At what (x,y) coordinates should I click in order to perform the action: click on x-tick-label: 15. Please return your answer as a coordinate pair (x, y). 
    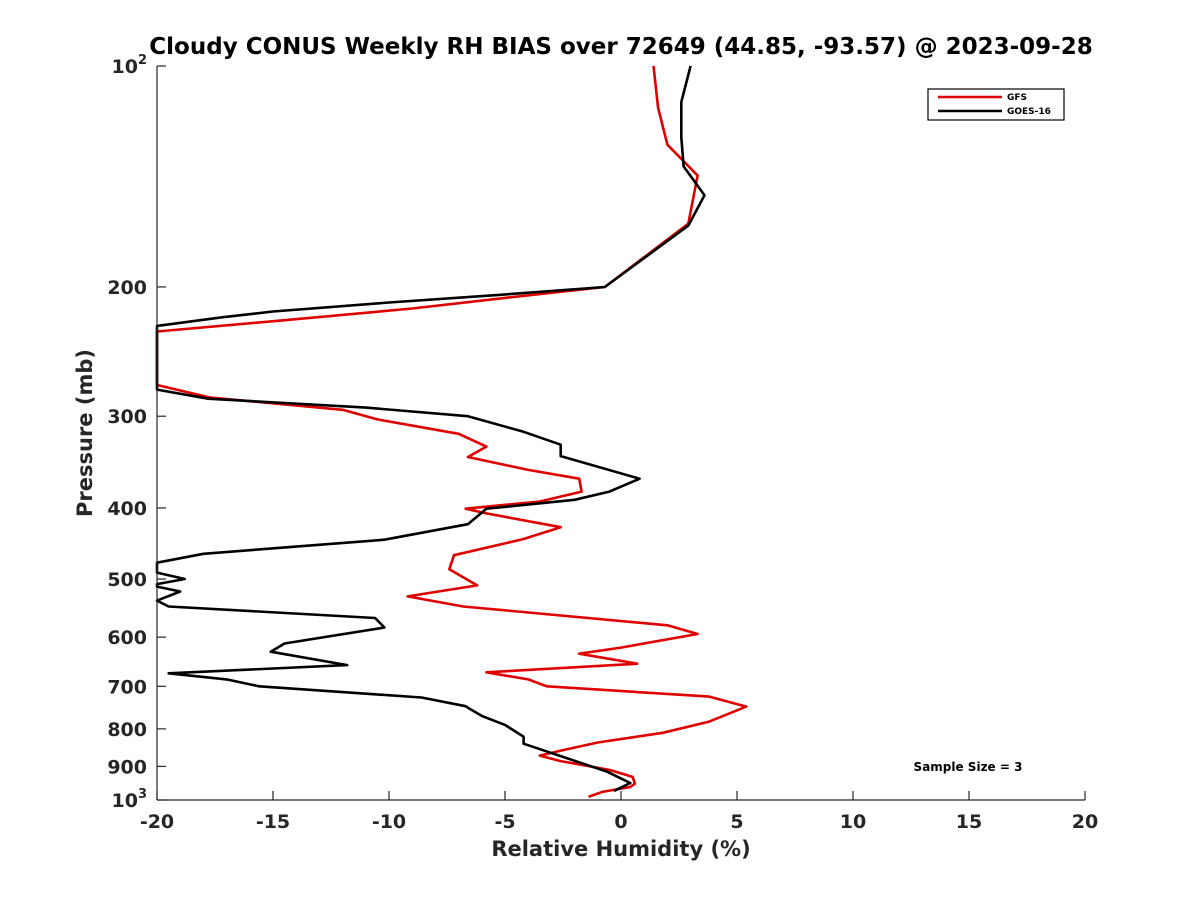
    Looking at the image, I should click on (969, 822).